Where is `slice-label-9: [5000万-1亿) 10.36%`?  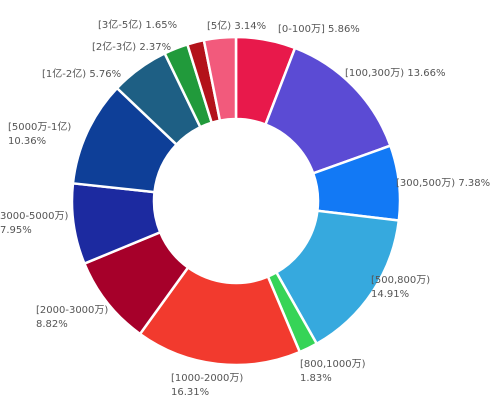 slice-label-9: [5000万-1亿) 10.36% is located at coordinates (39, 133).